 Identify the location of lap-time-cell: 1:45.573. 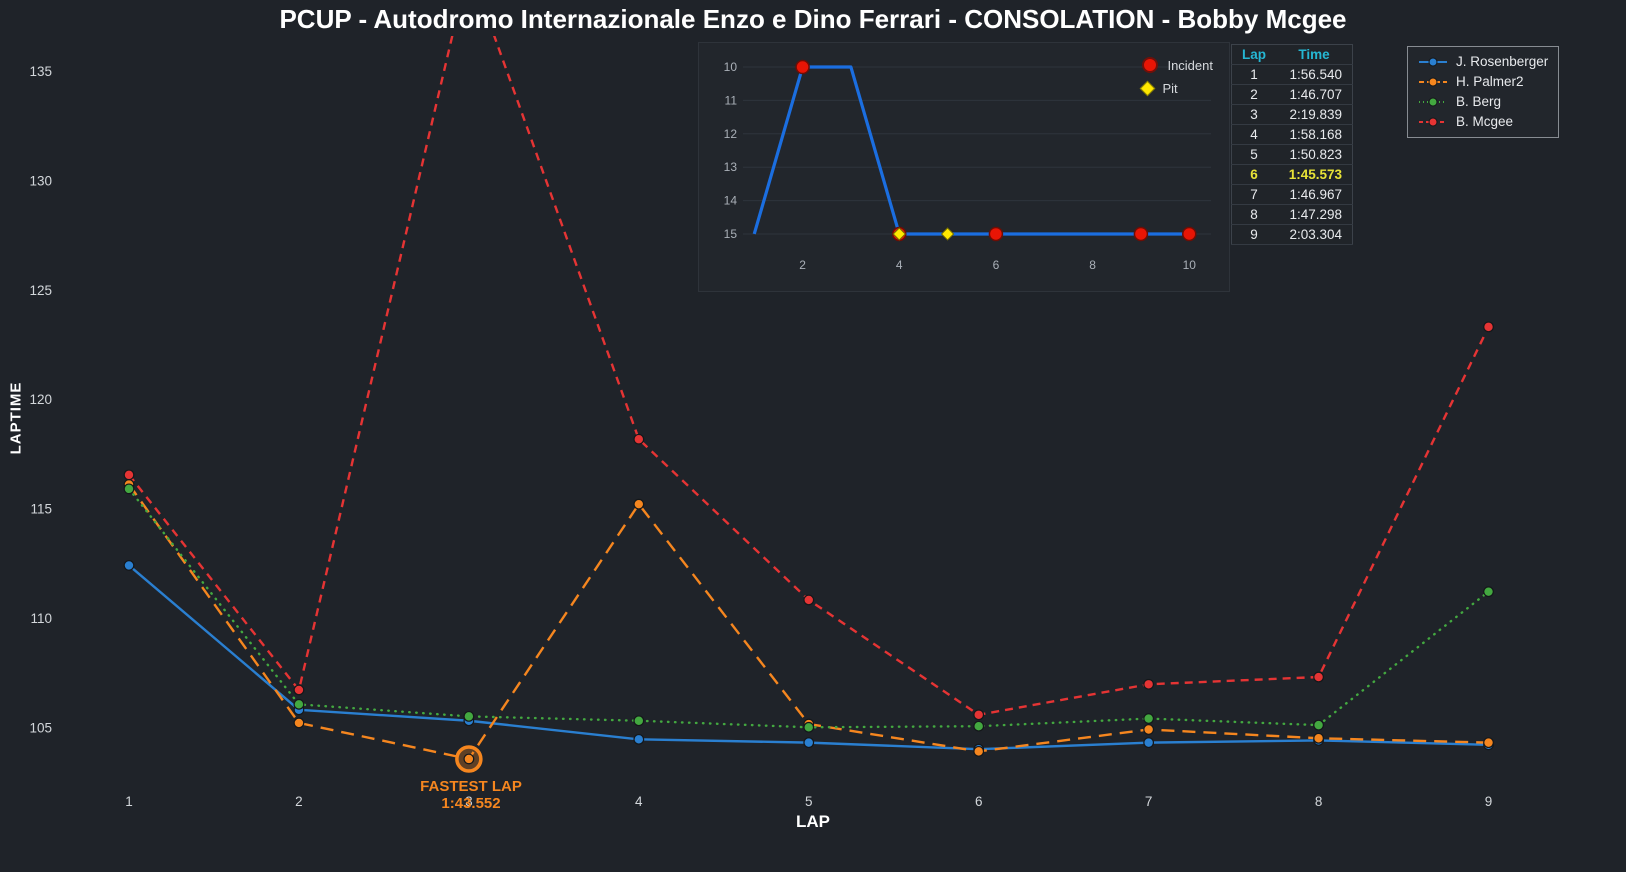
(1314, 174).